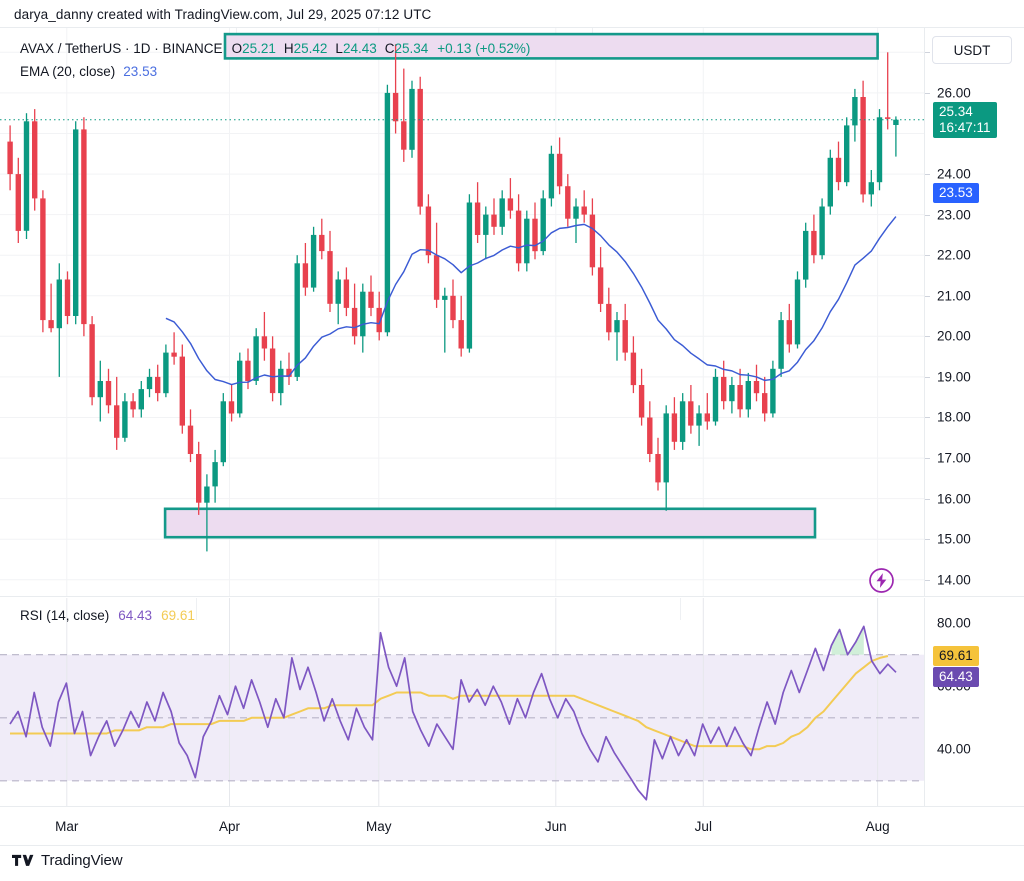 The height and width of the screenshot is (881, 1024). What do you see at coordinates (956, 655) in the screenshot?
I see `rsi-ma-badge: 69.61` at bounding box center [956, 655].